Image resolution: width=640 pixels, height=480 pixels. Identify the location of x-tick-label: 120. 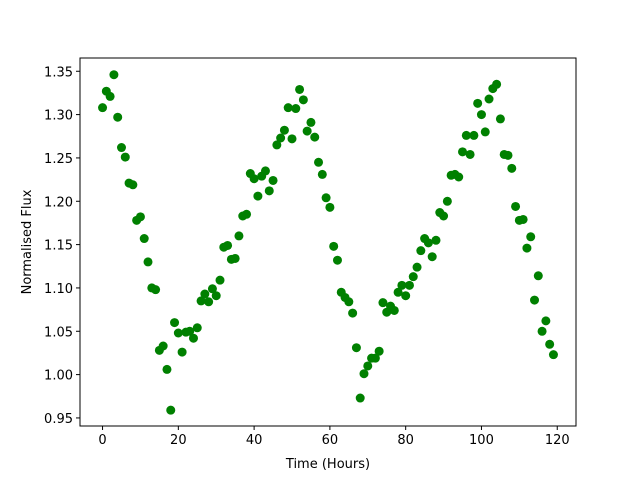
(557, 440).